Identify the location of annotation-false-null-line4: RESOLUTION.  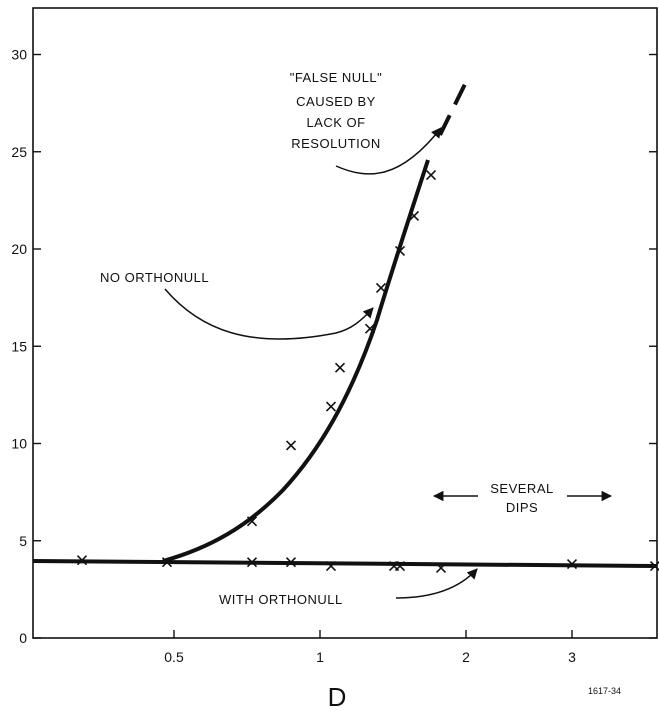
(336, 143).